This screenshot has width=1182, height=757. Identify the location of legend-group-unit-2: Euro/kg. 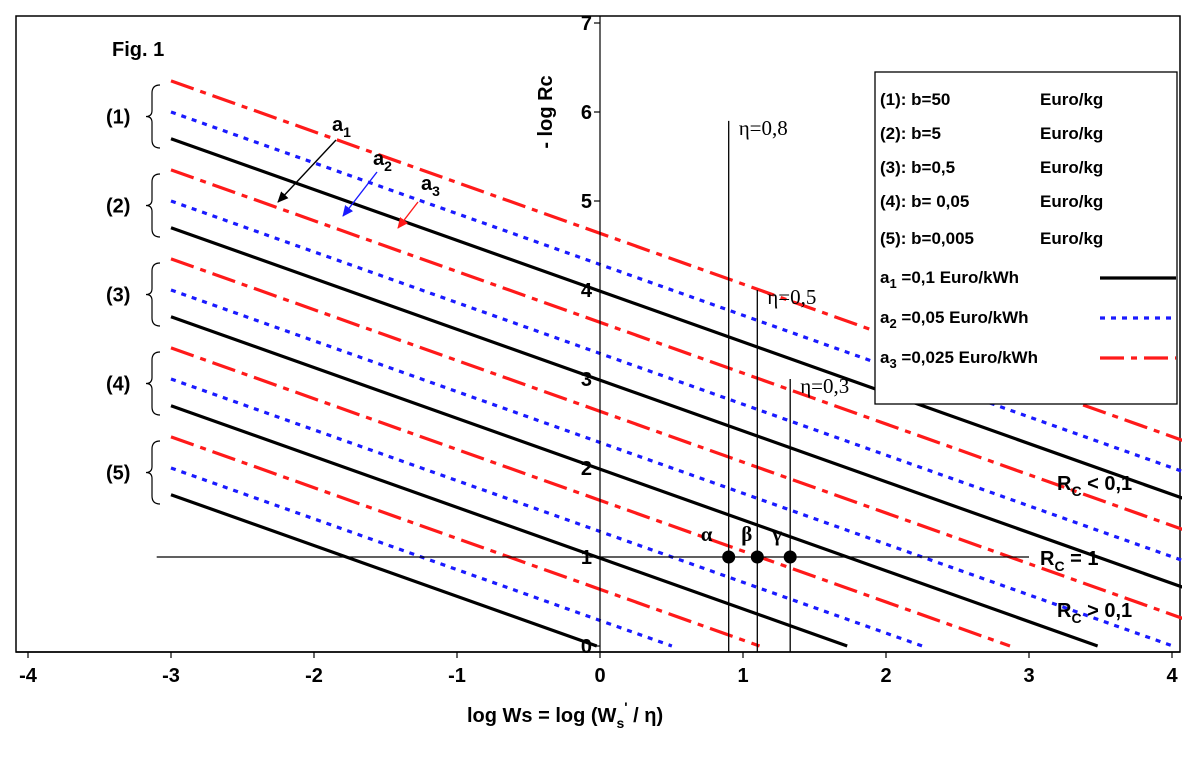
(1071, 133).